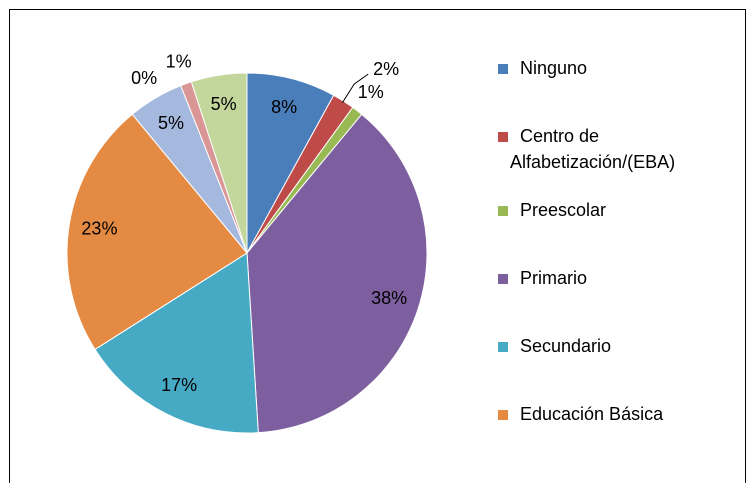 This screenshot has width=753, height=483. I want to click on data-label: 17%, so click(179, 385).